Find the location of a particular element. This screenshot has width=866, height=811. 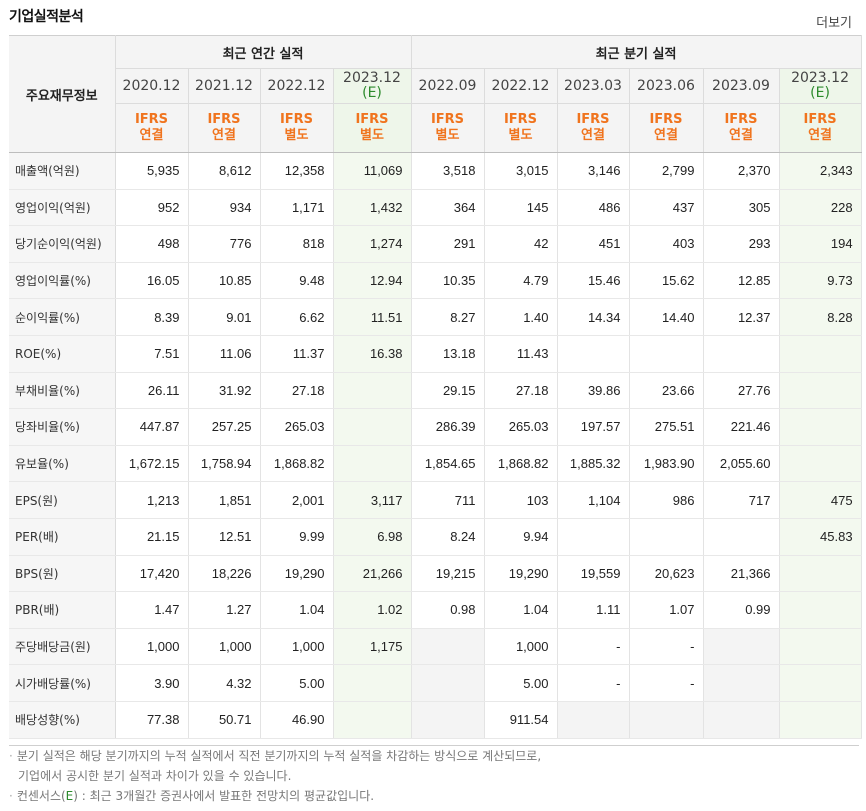

table-cell: 26.11 is located at coordinates (152, 390).